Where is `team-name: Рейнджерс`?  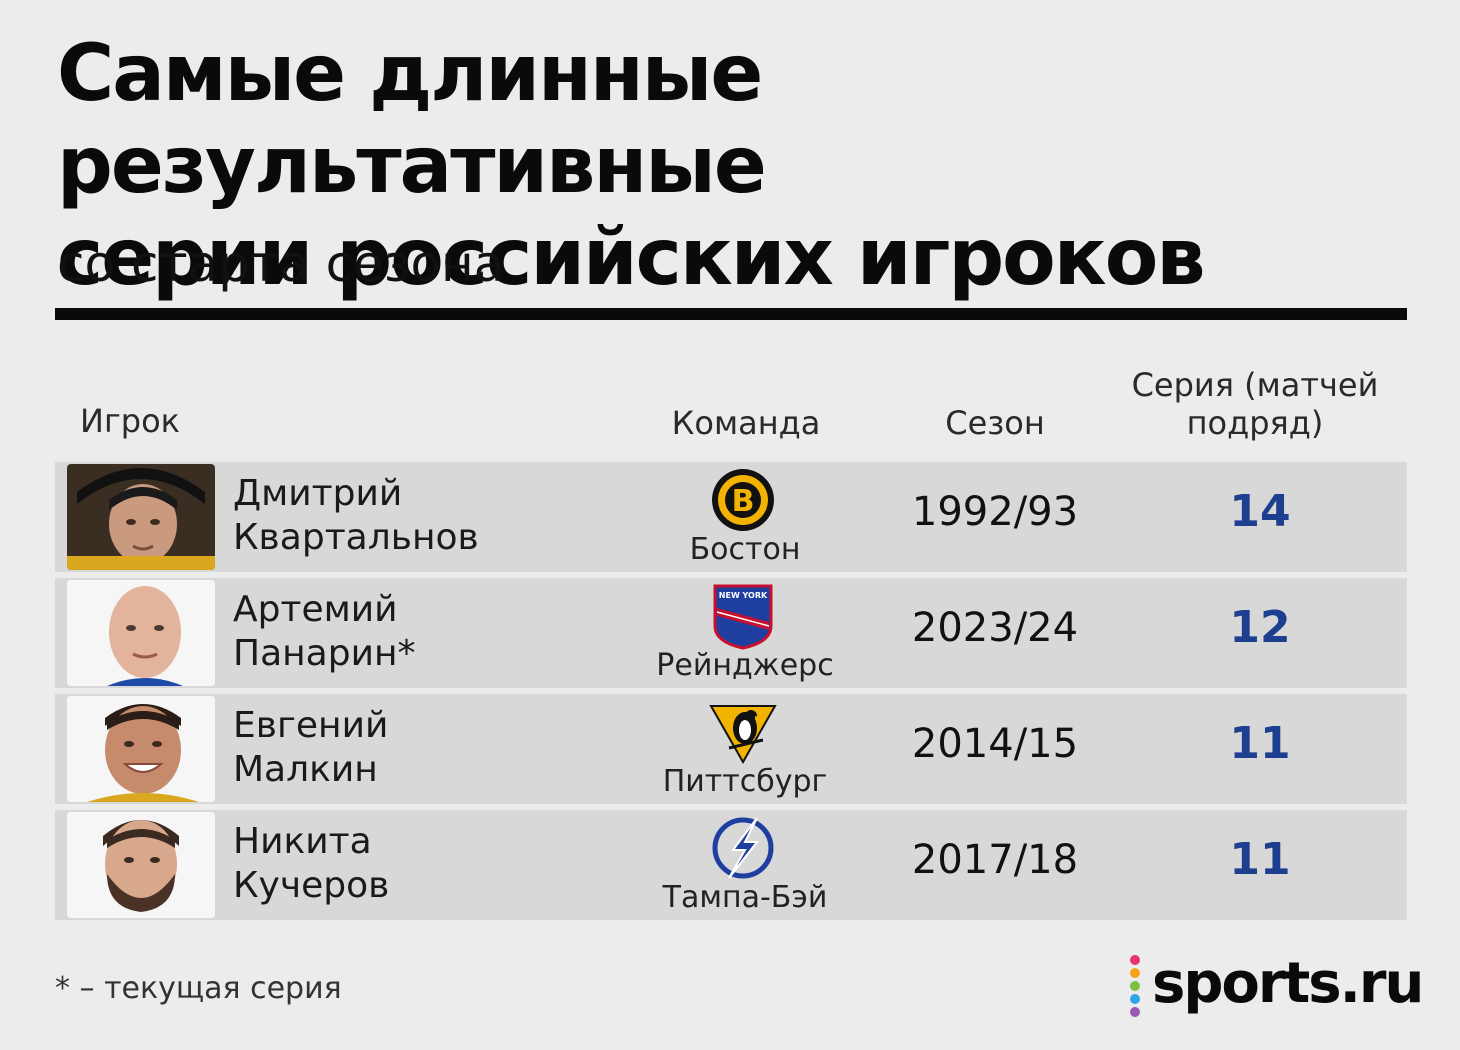 team-name: Рейнджерс is located at coordinates (745, 665).